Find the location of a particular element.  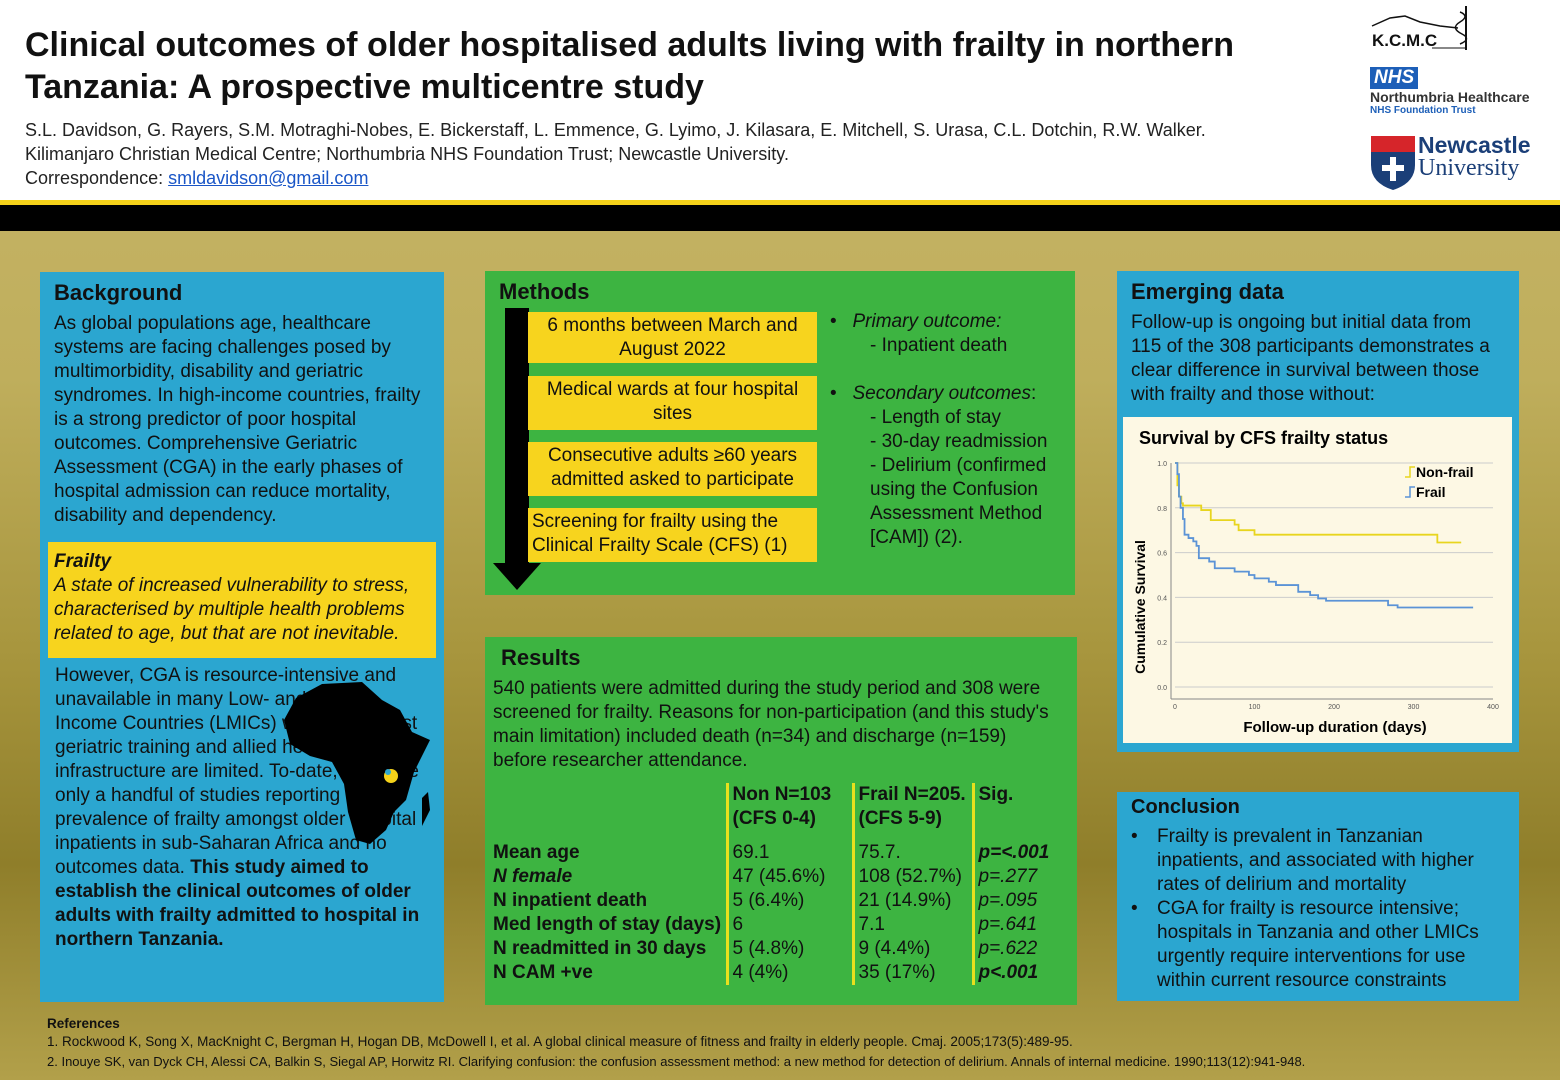

frailty-heading: Frailty is located at coordinates (83, 561).